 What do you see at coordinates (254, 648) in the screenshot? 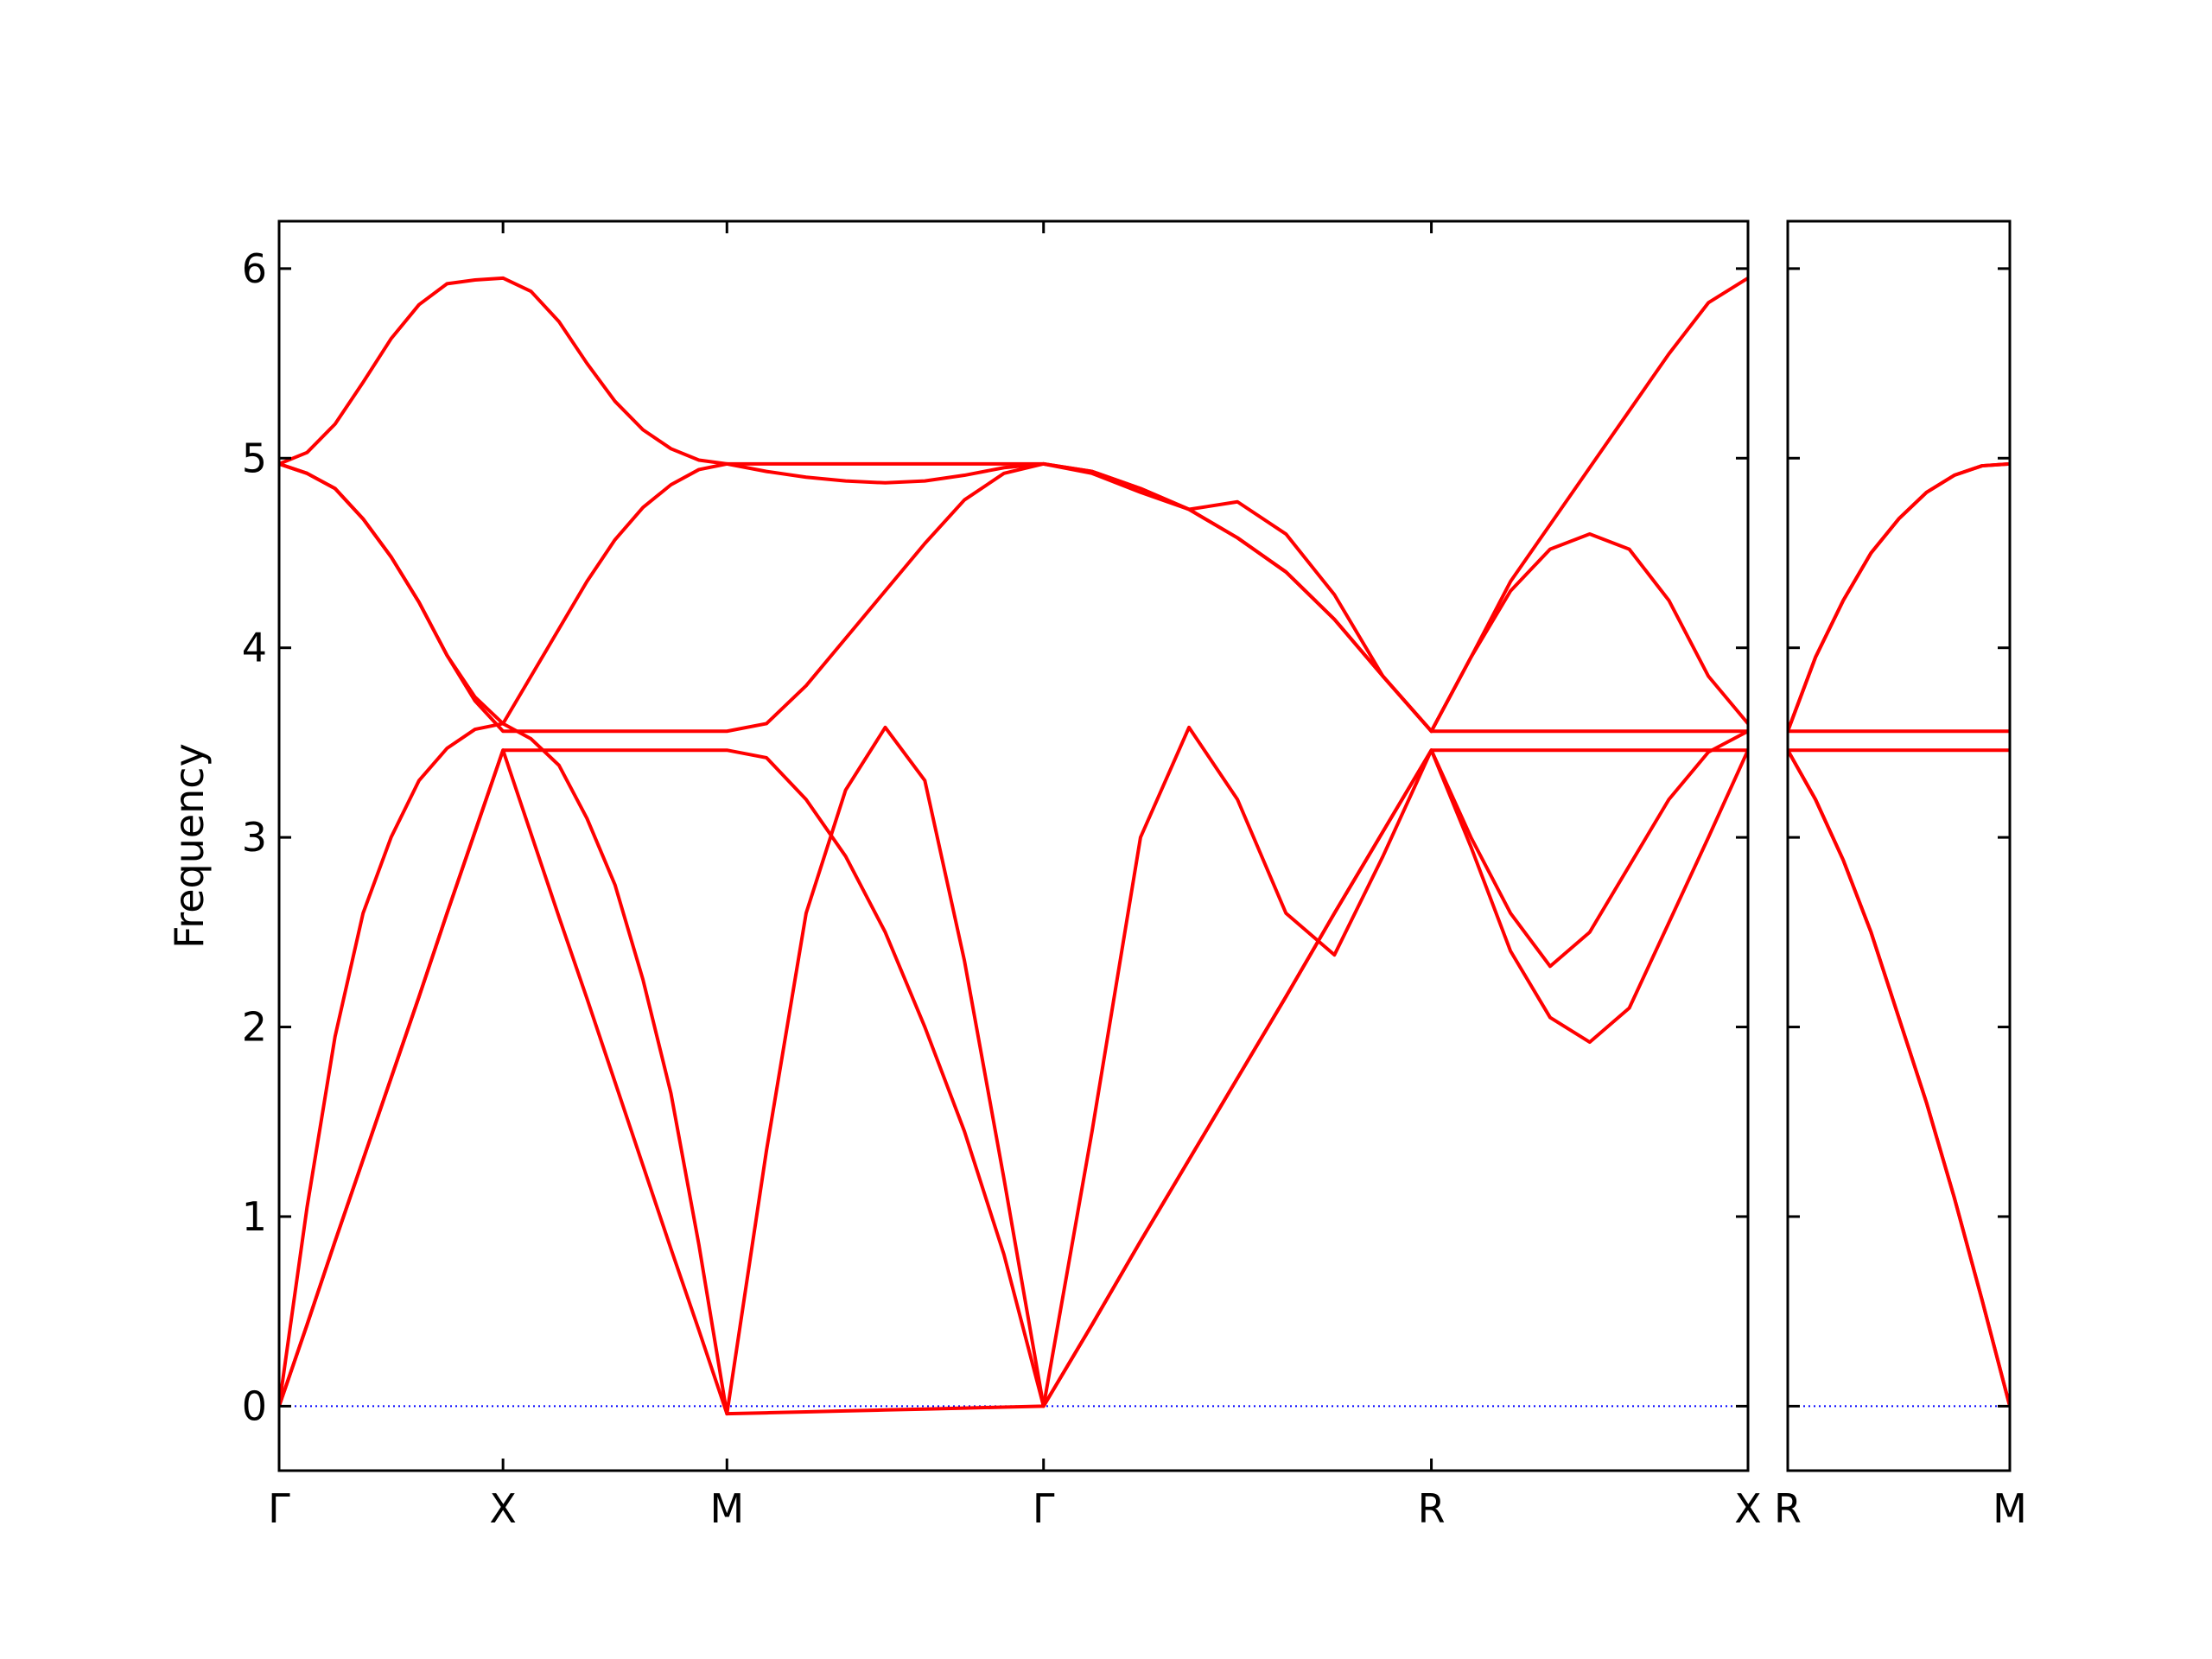
I see `y-tick-label: 4` at bounding box center [254, 648].